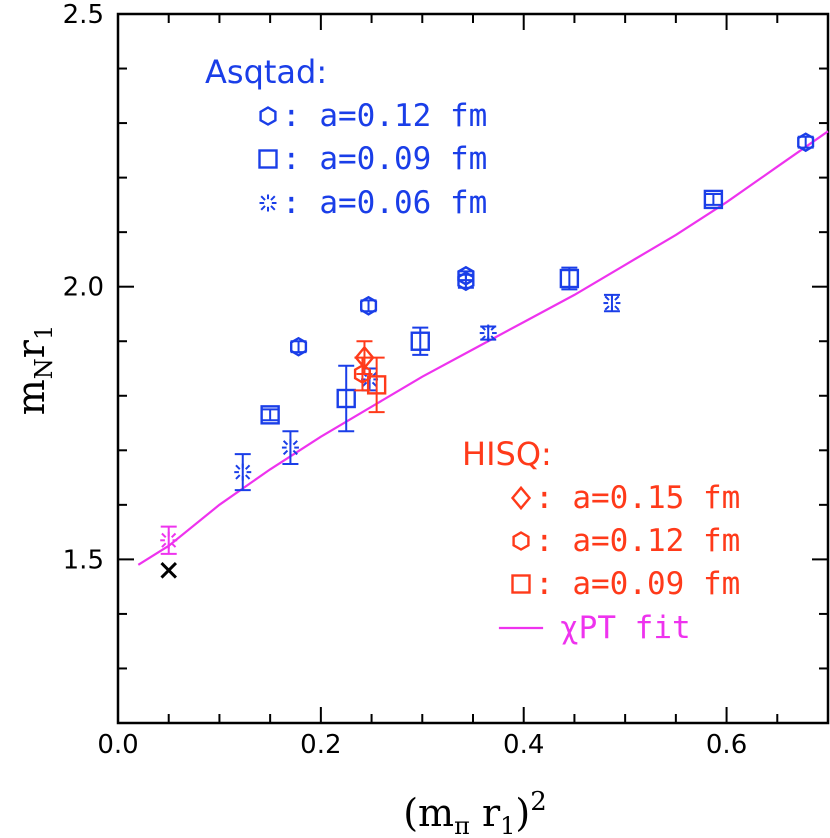 This screenshot has width=830, height=838. Describe the element at coordinates (83, 15) in the screenshot. I see `y-tick-label: 2.5` at that location.